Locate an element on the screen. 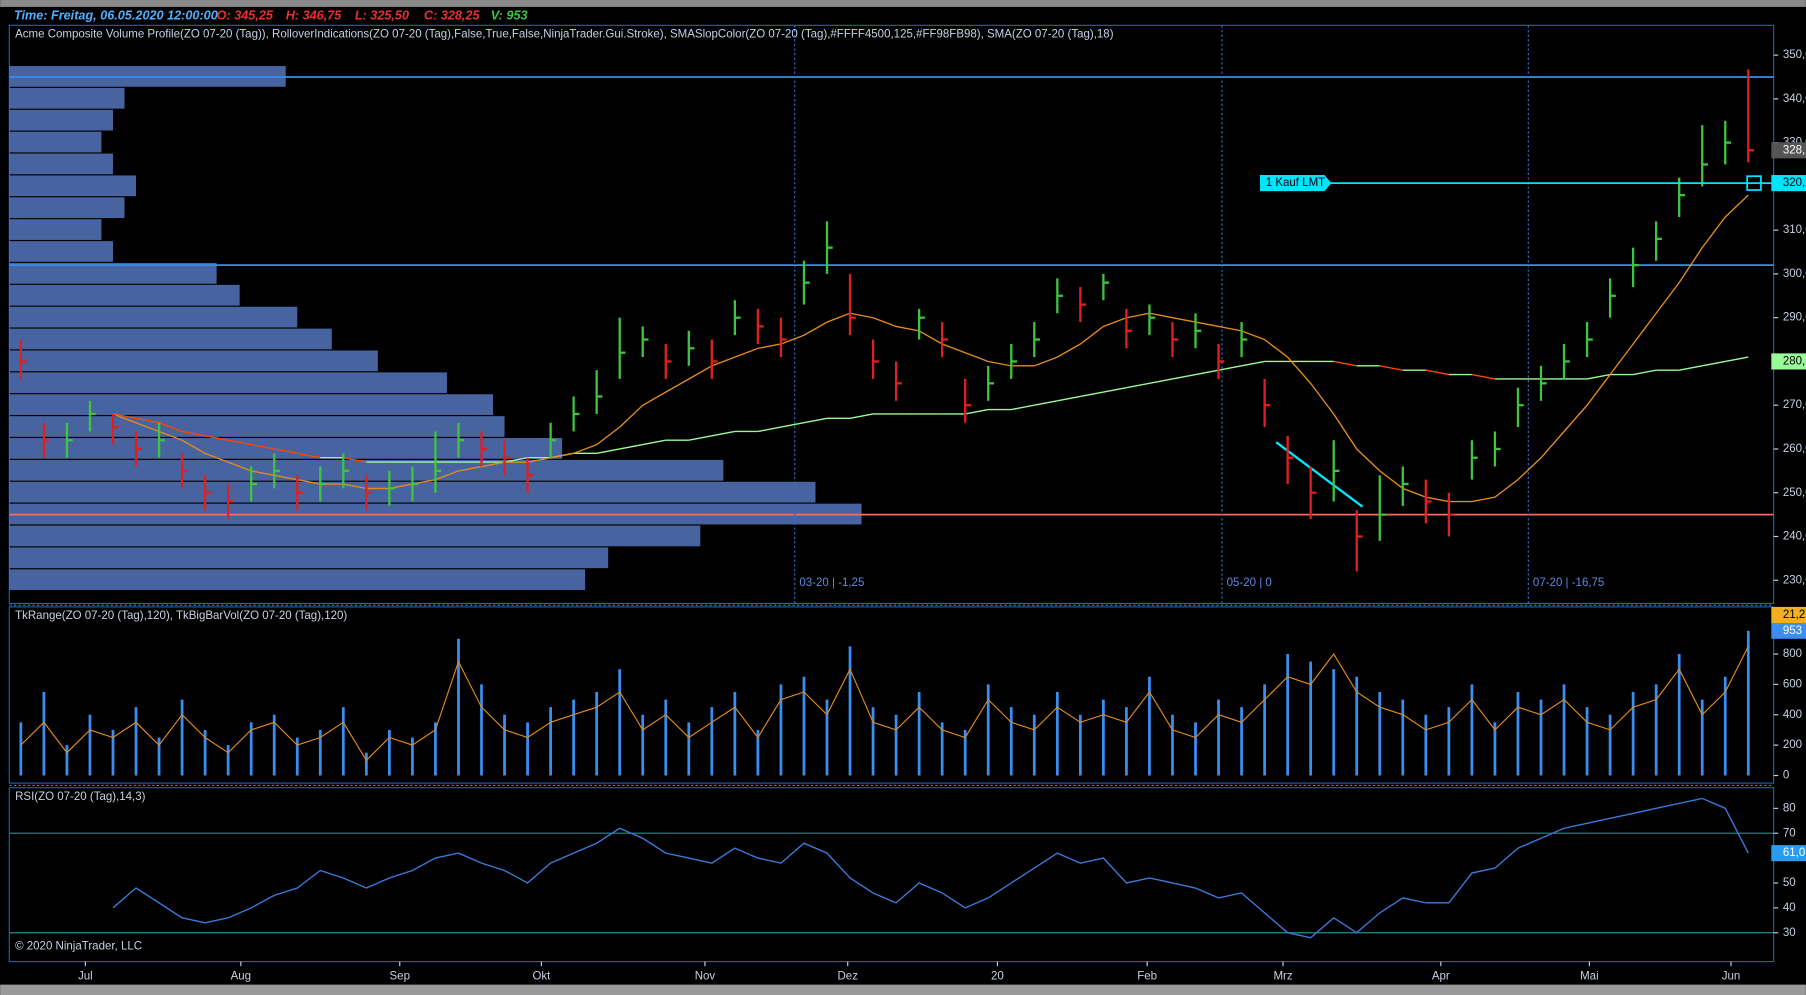  y-tick-label: 400 is located at coordinates (1792, 715).